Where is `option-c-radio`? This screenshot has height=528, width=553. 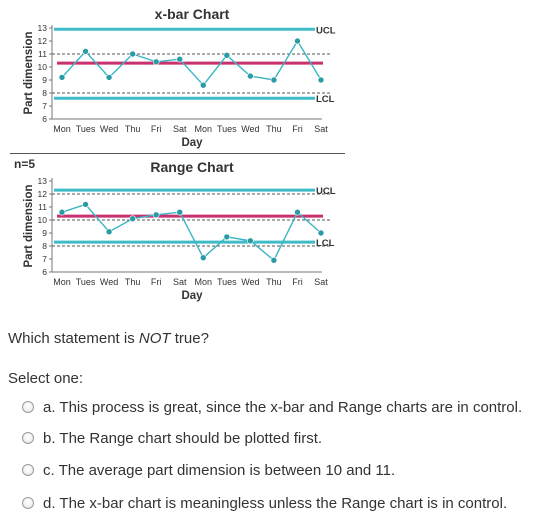 option-c-radio is located at coordinates (28, 470).